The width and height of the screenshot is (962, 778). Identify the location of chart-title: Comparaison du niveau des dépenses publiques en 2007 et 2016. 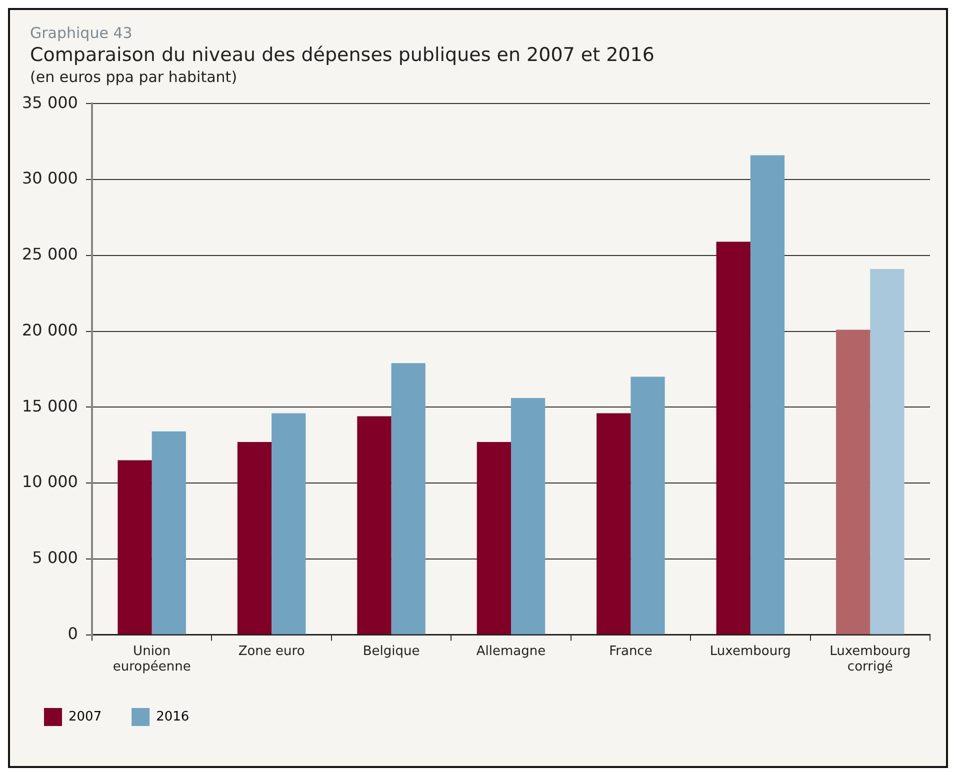
(343, 55).